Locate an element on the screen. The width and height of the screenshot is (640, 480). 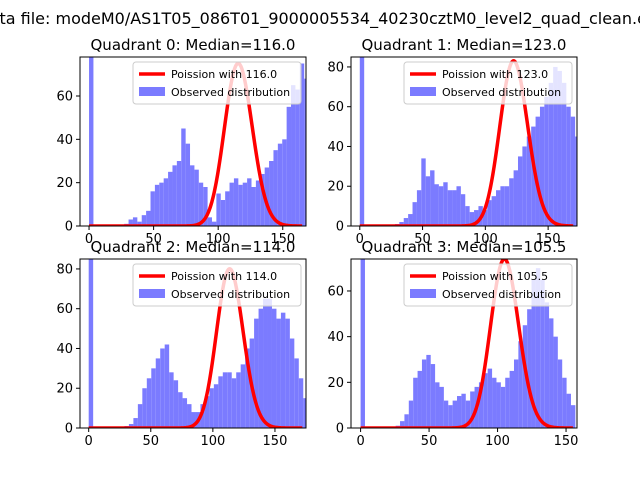
legend-bar-label: Observed distribution is located at coordinates (230, 92).